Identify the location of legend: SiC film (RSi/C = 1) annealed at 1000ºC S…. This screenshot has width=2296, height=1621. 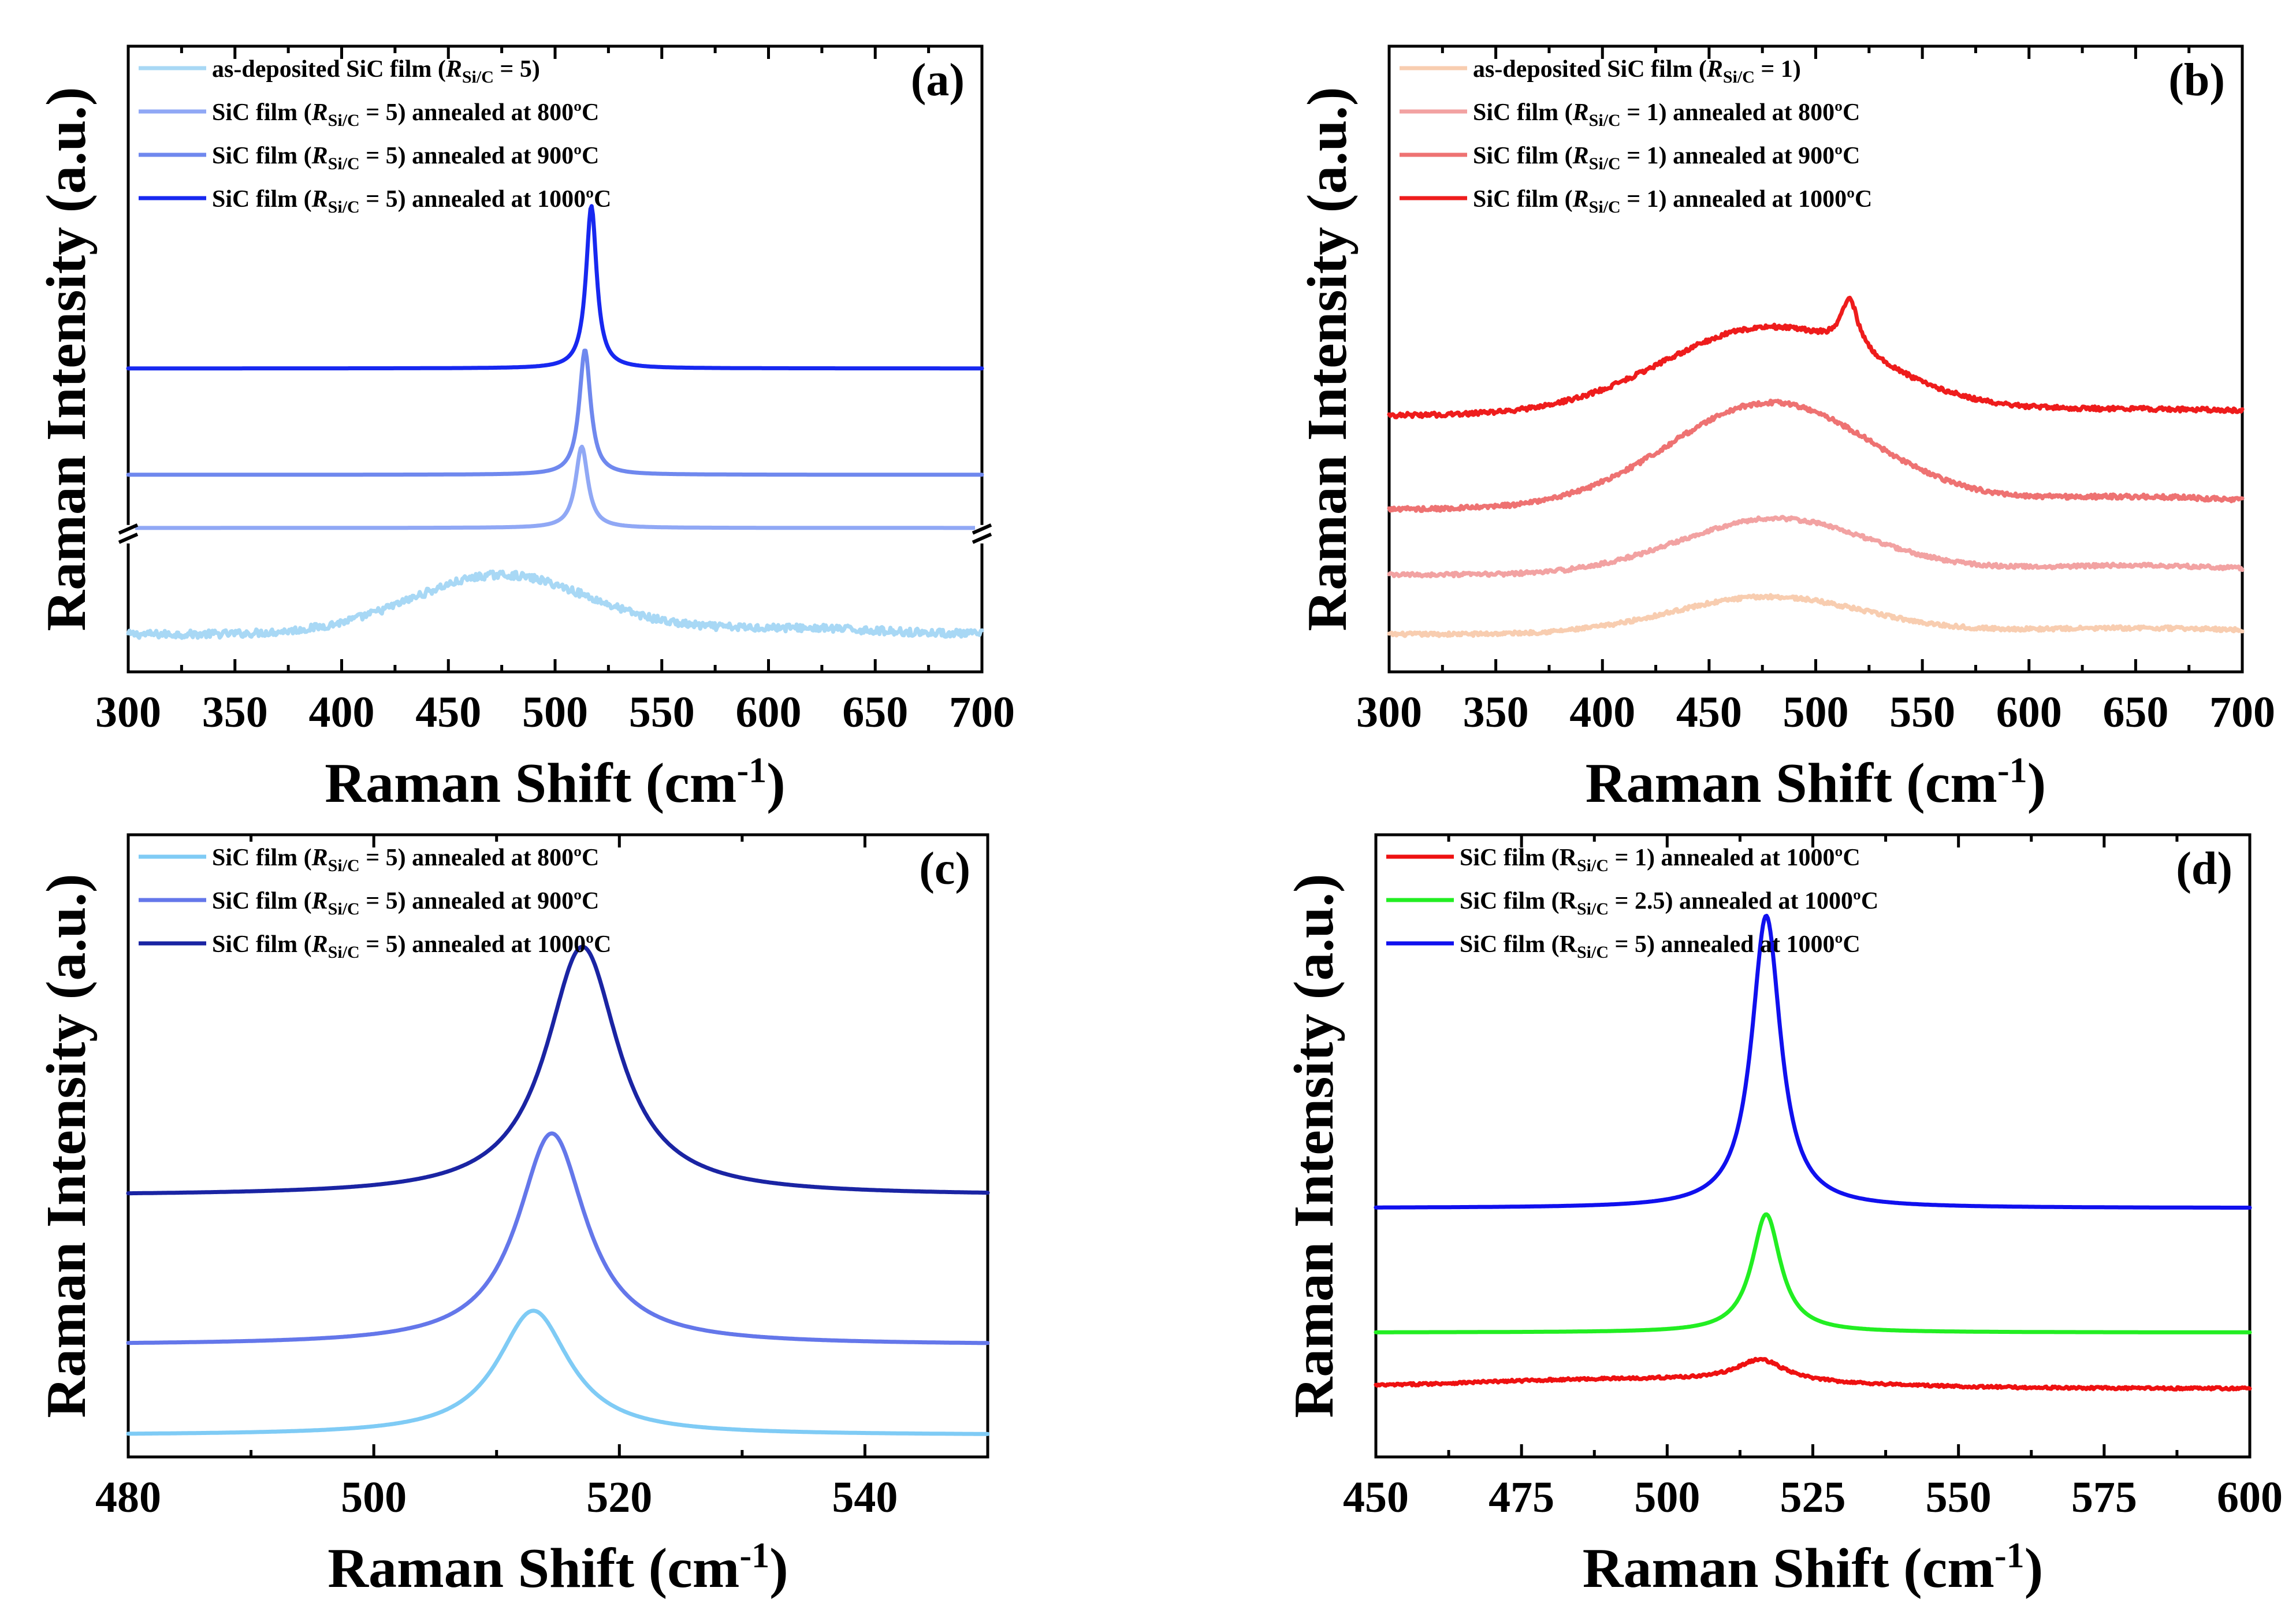
(1632, 903).